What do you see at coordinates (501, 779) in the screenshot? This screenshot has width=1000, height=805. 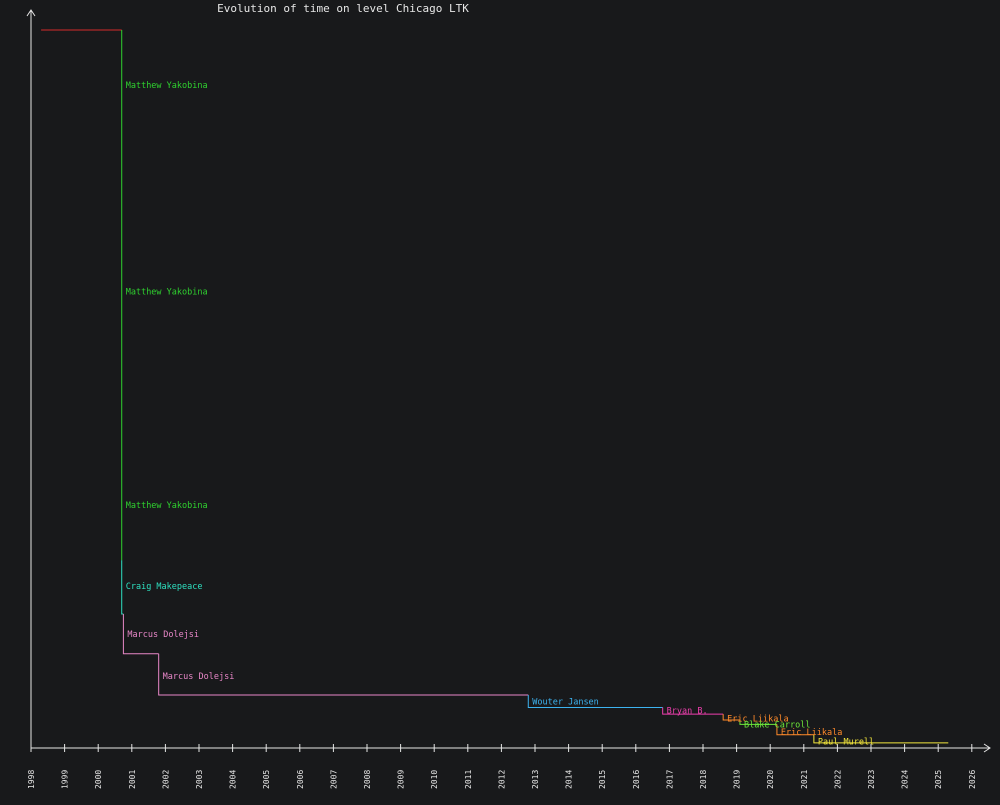 I see `x-tick-label: 2012` at bounding box center [501, 779].